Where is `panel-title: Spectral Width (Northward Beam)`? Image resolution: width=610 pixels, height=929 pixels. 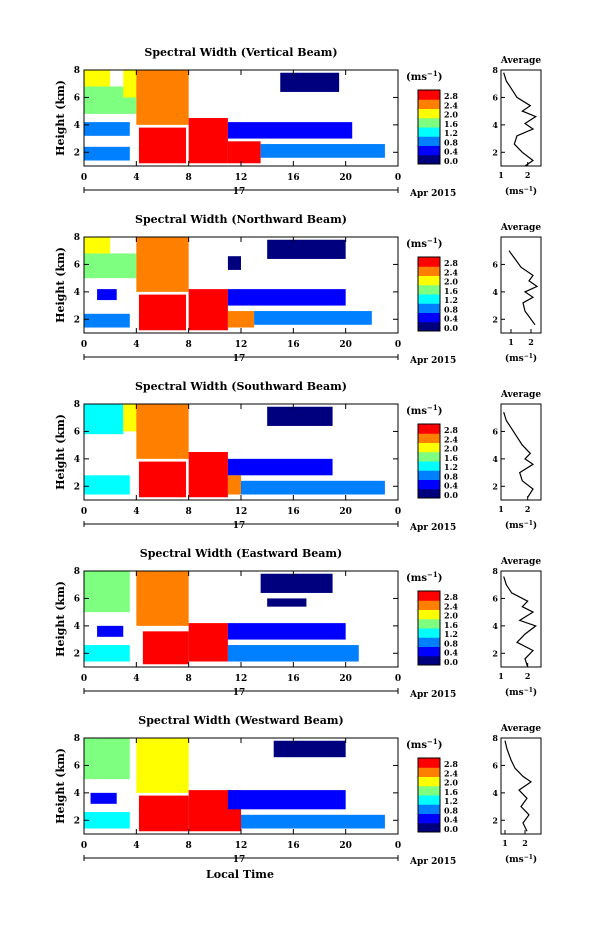 panel-title: Spectral Width (Northward Beam) is located at coordinates (241, 219).